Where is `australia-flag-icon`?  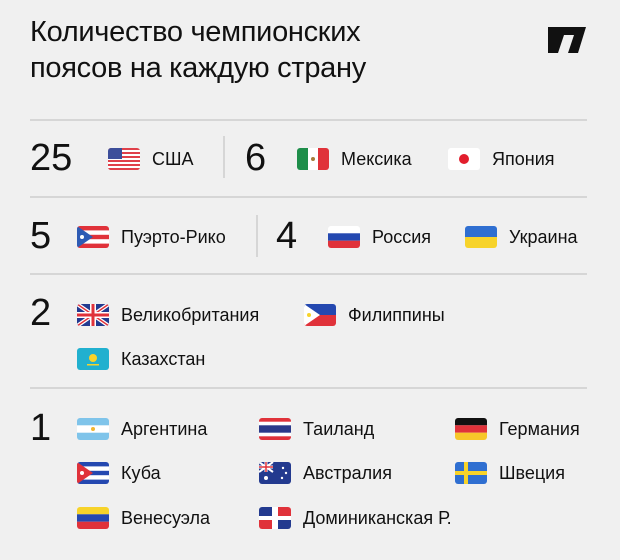
australia-flag-icon is located at coordinates (275, 473).